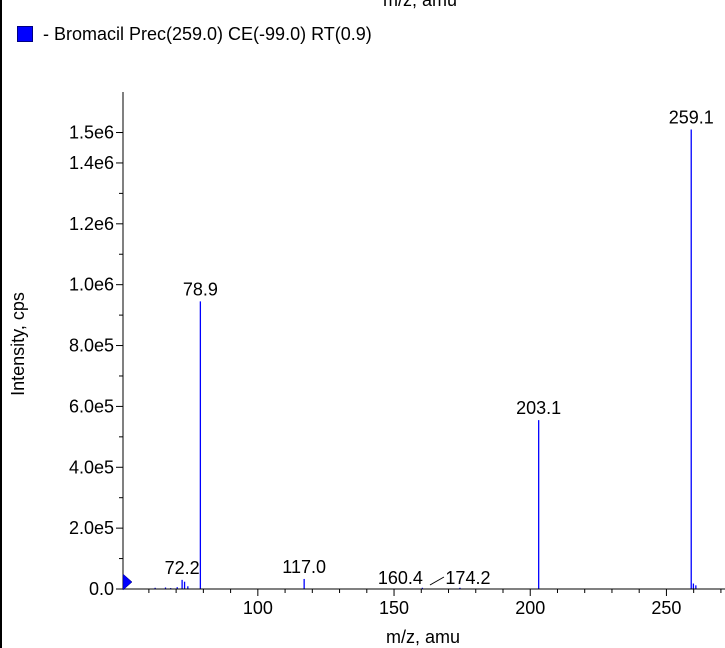 This screenshot has width=725, height=648. Describe the element at coordinates (91, 163) in the screenshot. I see `y-tick-label: 1.4e6` at that location.